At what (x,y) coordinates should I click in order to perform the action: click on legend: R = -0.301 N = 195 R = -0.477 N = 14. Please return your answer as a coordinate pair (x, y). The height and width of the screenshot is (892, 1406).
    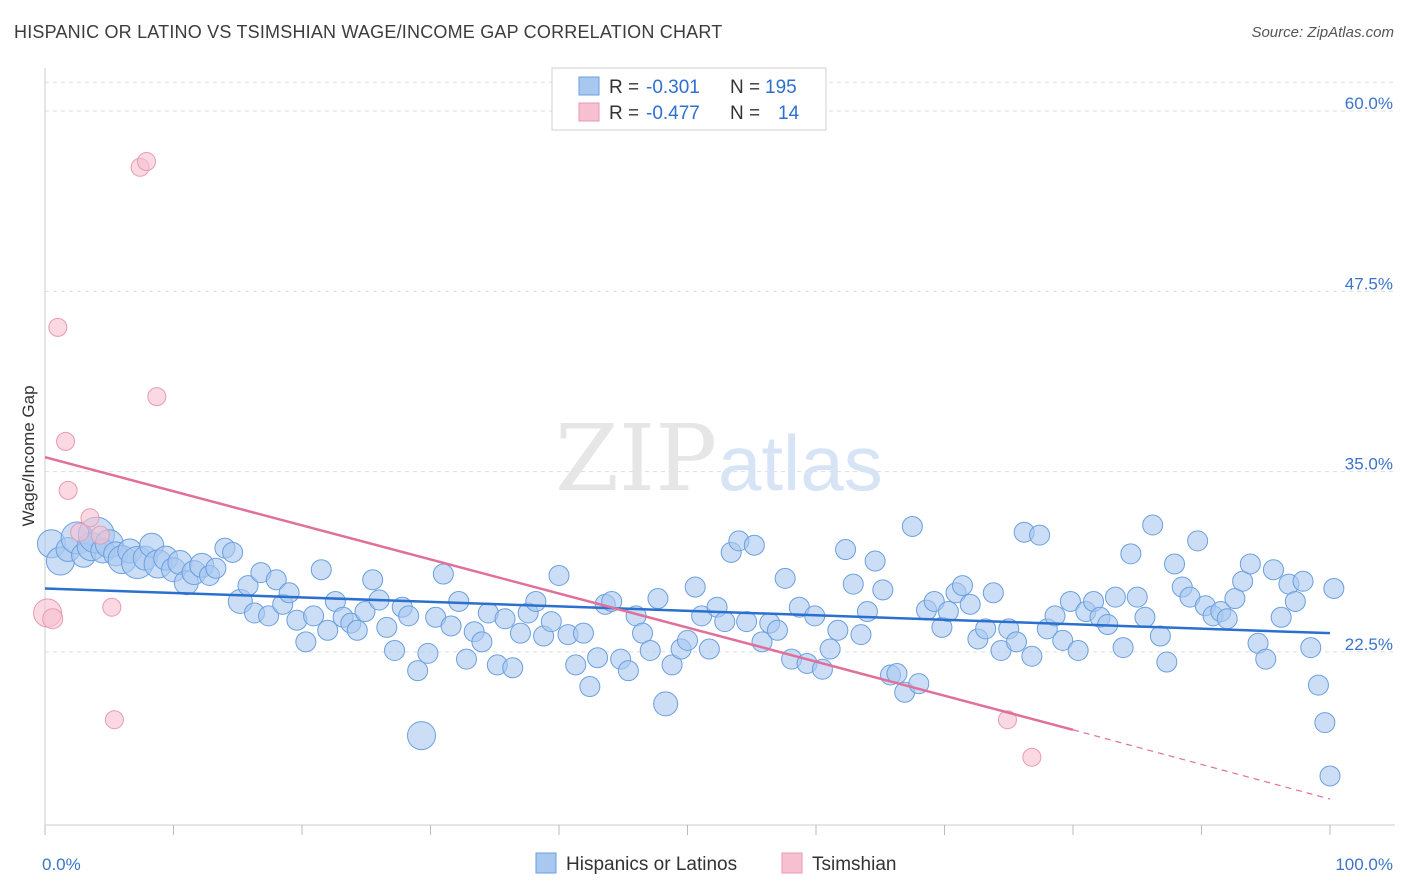
    Looking at the image, I should click on (689, 99).